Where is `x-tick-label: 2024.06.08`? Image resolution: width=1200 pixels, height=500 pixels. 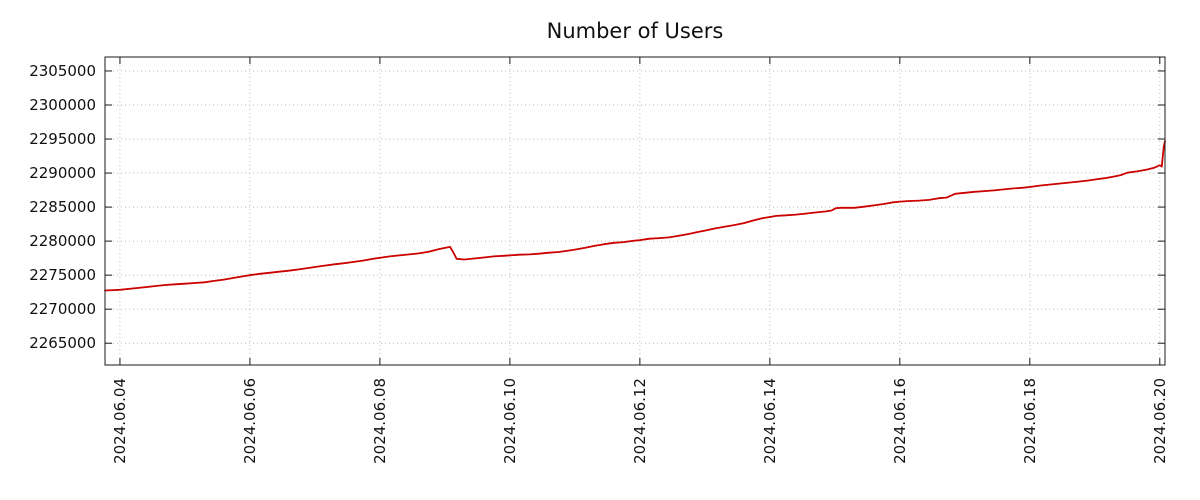 x-tick-label: 2024.06.08 is located at coordinates (380, 421).